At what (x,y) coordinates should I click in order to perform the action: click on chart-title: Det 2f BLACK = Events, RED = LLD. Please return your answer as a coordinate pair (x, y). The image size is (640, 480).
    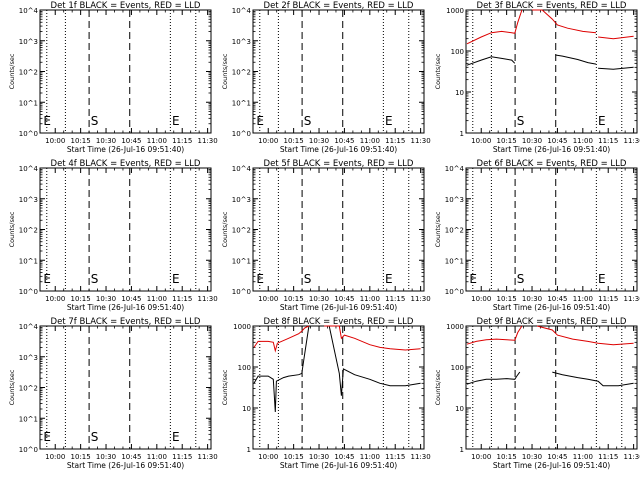
    Looking at the image, I should click on (339, 6).